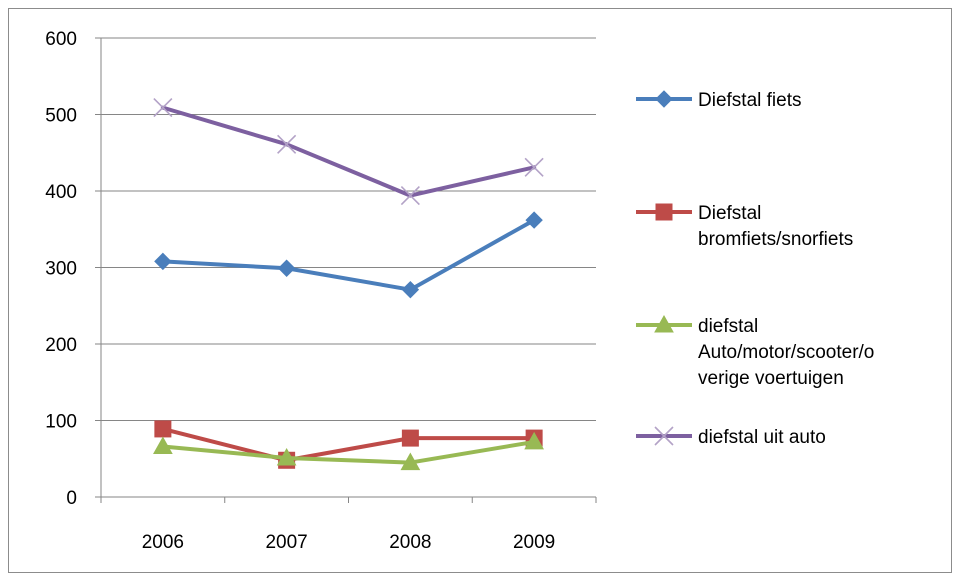 The height and width of the screenshot is (579, 958). What do you see at coordinates (762, 437) in the screenshot?
I see `legend-label: diefstal uit auto` at bounding box center [762, 437].